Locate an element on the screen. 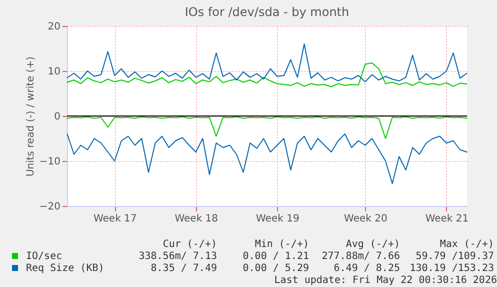 The width and height of the screenshot is (497, 287). y-tick-label: 10 is located at coordinates (54, 72).